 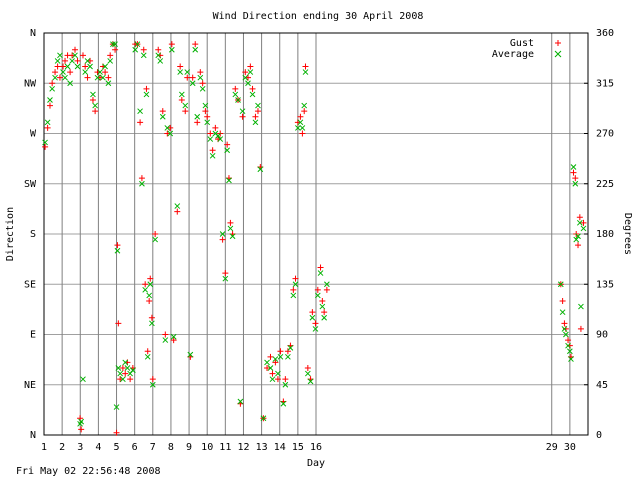 What do you see at coordinates (225, 447) in the screenshot?
I see `x-tick-label: 11` at bounding box center [225, 447].